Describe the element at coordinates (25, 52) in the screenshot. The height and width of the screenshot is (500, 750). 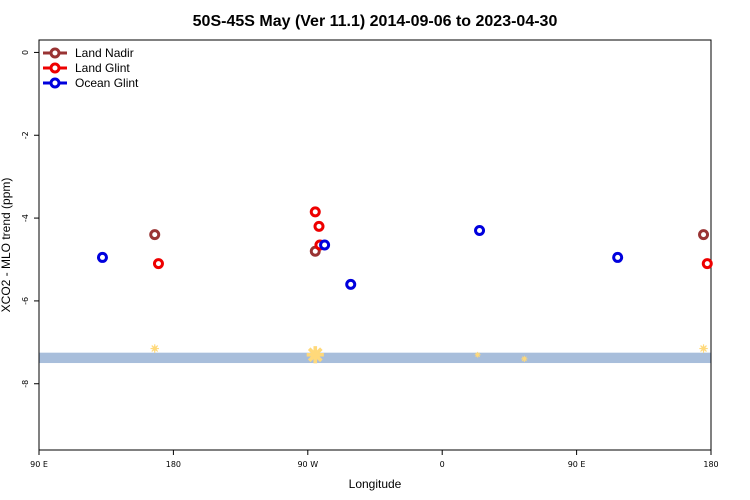
I see `y-tick-label: 0` at that location.